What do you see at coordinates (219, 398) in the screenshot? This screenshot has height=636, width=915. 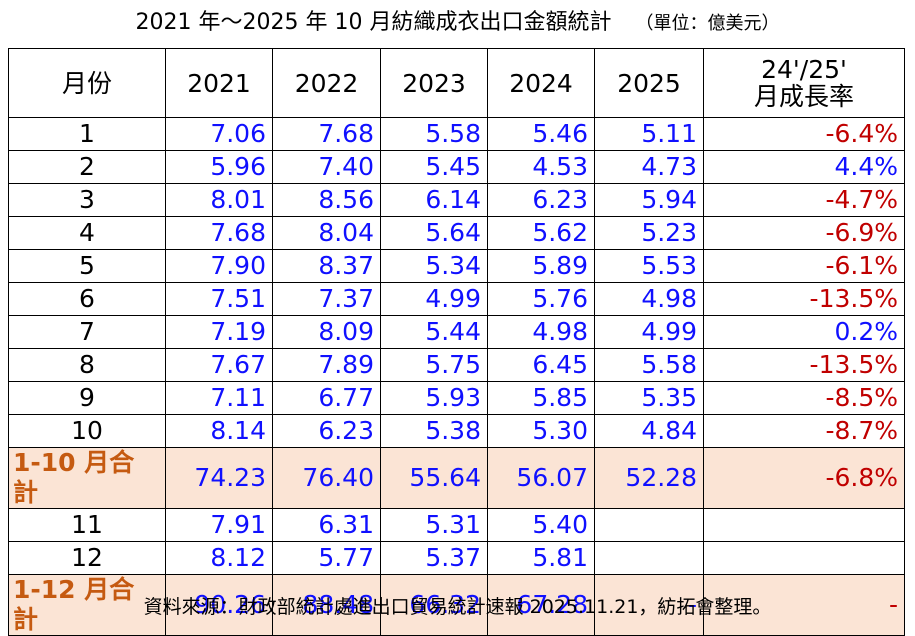 I see `cell: 7.11` at bounding box center [219, 398].